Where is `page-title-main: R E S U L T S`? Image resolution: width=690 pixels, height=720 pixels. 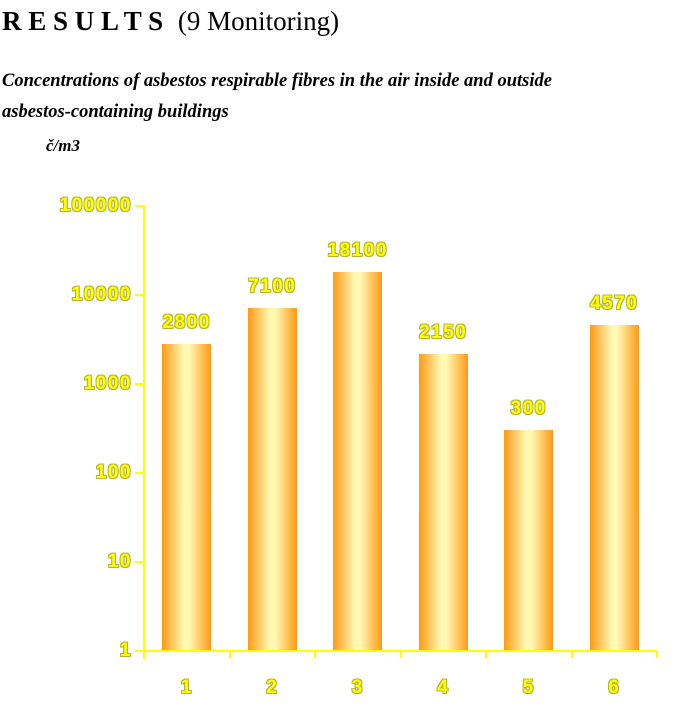
page-title-main: R E S U L T S is located at coordinates (83, 21).